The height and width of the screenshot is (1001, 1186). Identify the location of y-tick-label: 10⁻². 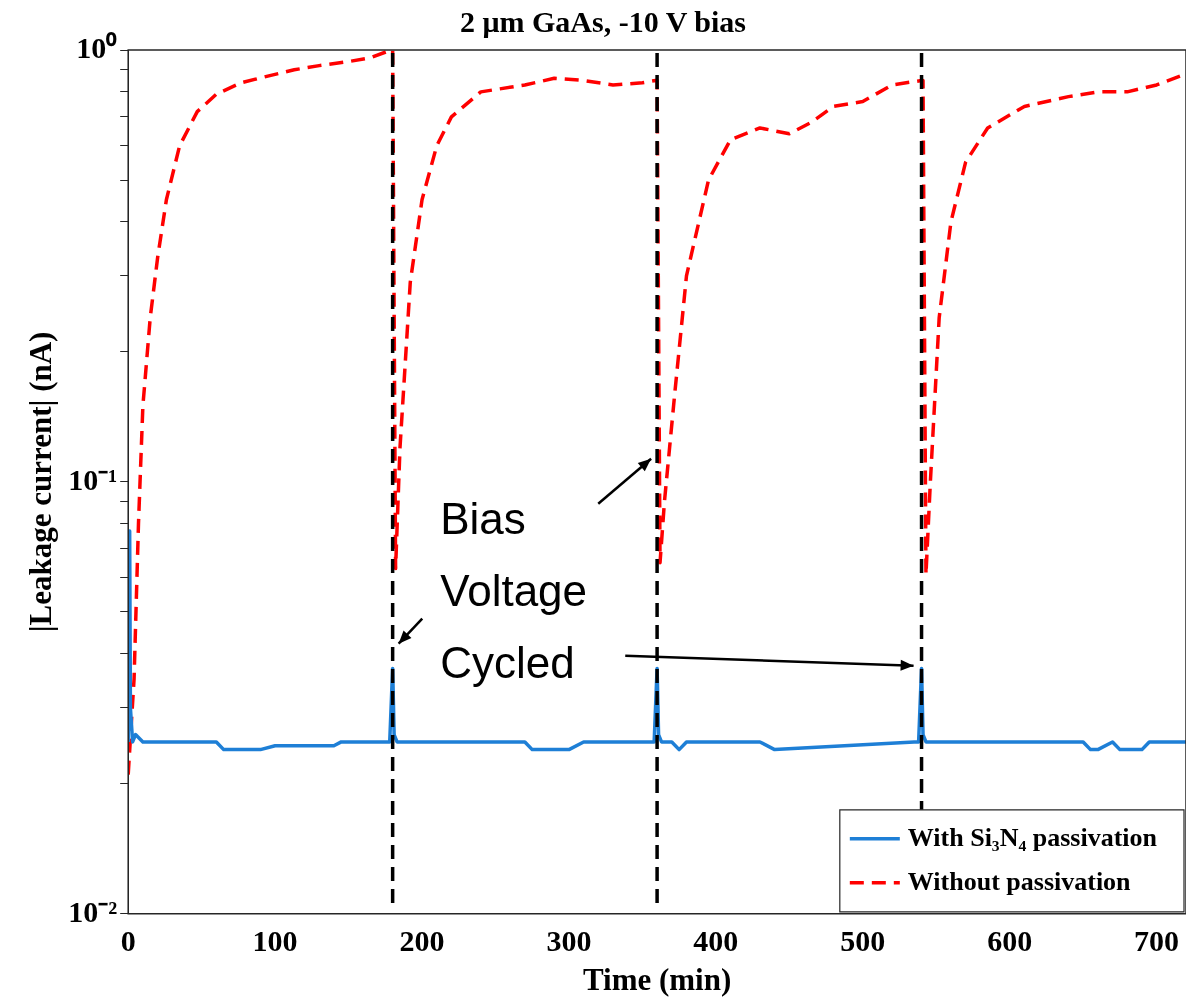
(93, 911).